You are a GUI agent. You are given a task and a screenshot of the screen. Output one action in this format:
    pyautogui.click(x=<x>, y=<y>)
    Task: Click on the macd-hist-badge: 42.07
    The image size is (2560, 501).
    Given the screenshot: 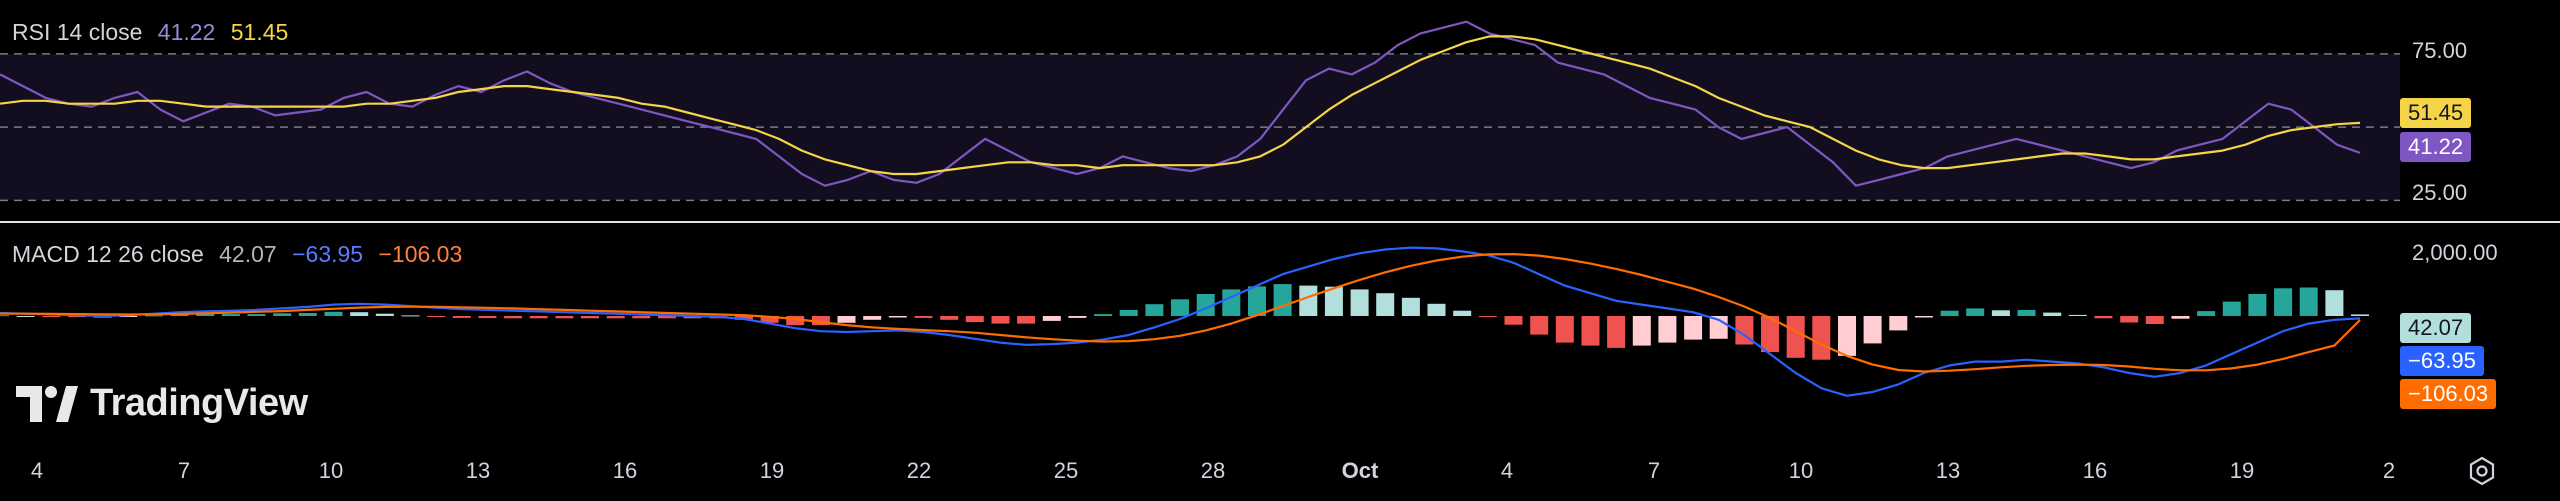 What is the action you would take?
    pyautogui.click(x=2436, y=328)
    